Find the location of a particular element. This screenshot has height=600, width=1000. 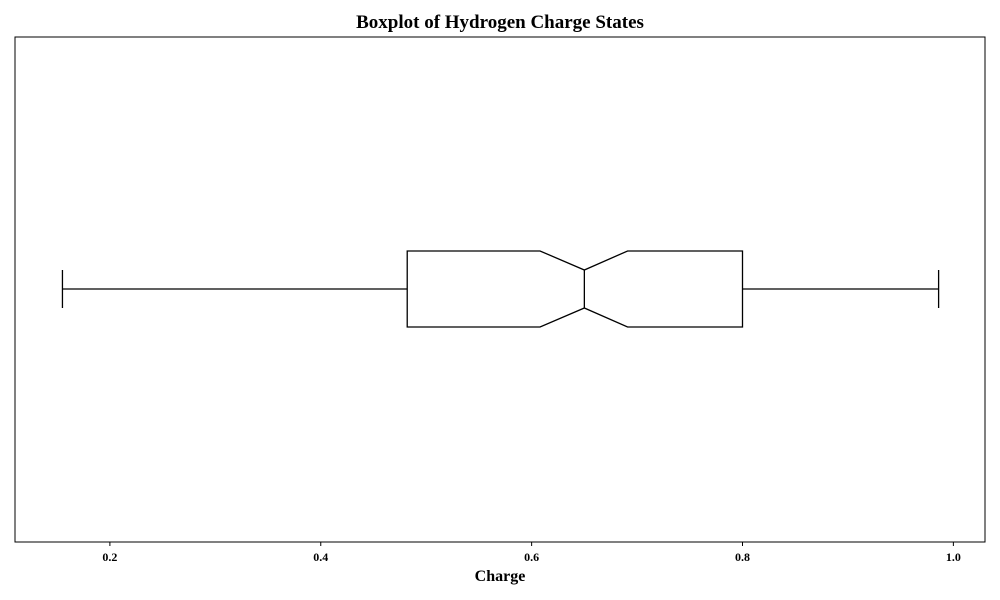

x-tick-label: 0.8 is located at coordinates (742, 557).